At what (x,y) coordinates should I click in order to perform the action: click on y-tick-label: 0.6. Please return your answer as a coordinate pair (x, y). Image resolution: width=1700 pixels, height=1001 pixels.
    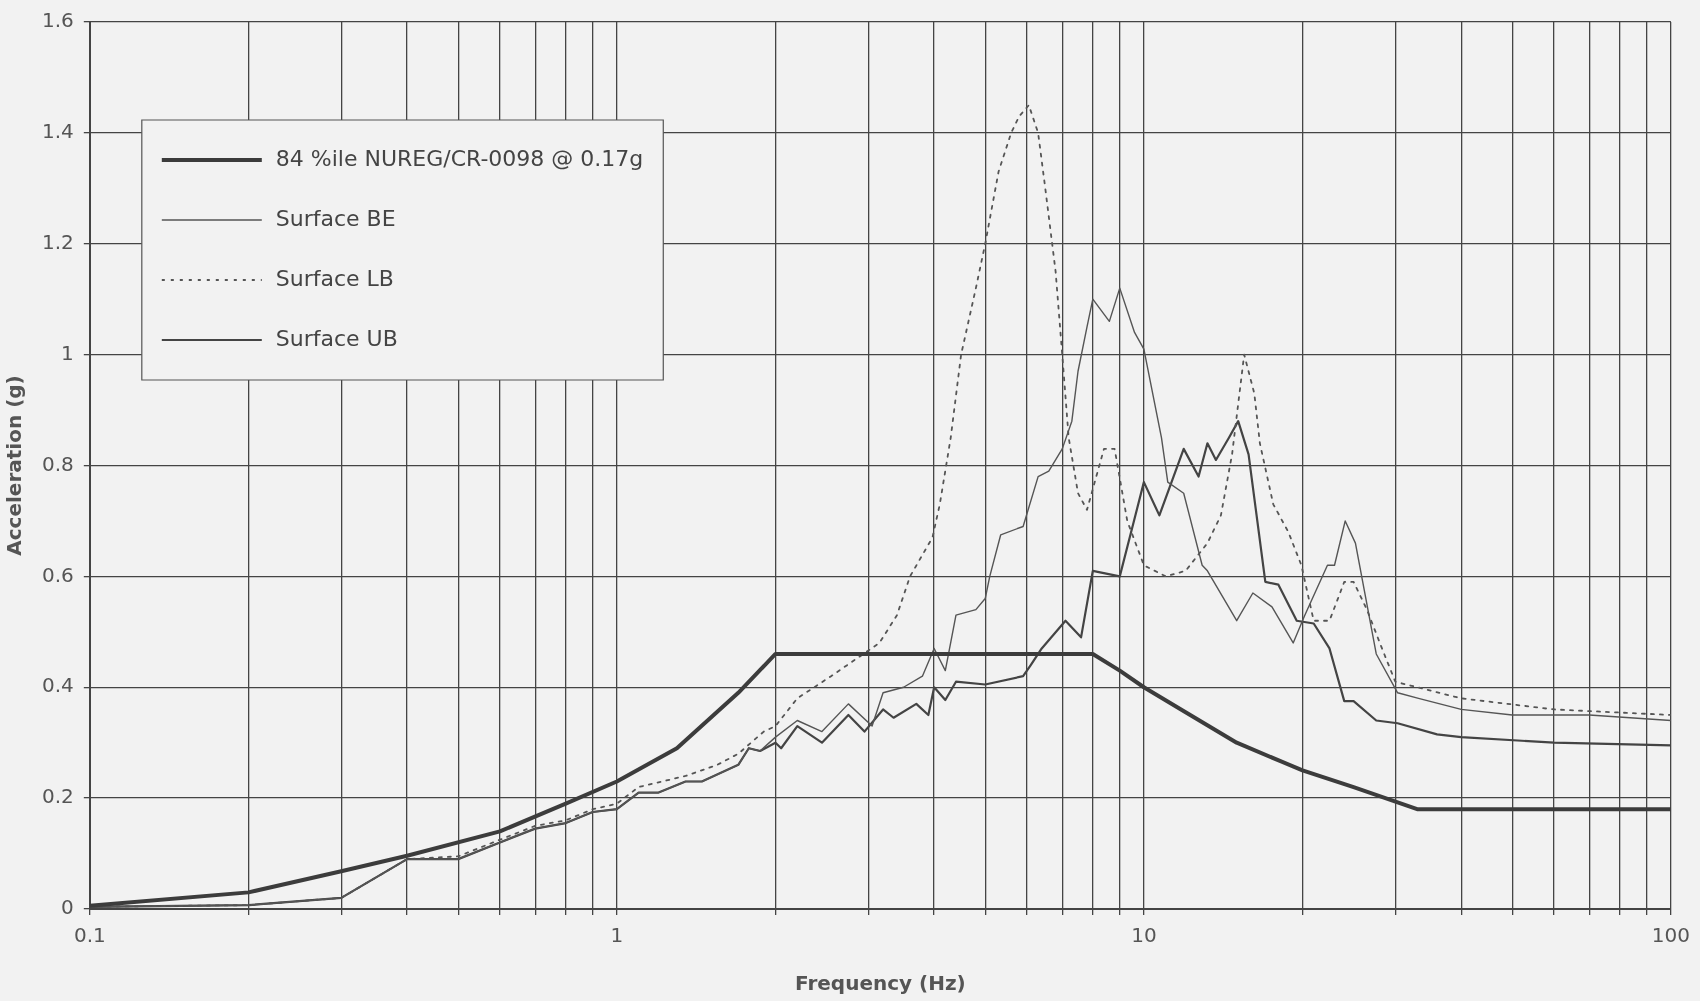
    Looking at the image, I should click on (57, 574).